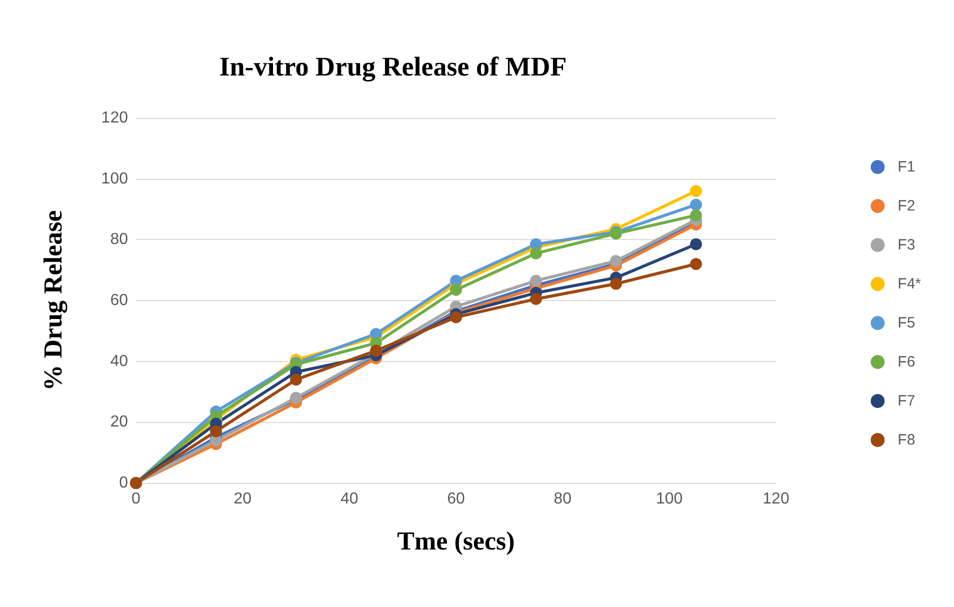  What do you see at coordinates (114, 118) in the screenshot?
I see `y-tick-label: 120` at bounding box center [114, 118].